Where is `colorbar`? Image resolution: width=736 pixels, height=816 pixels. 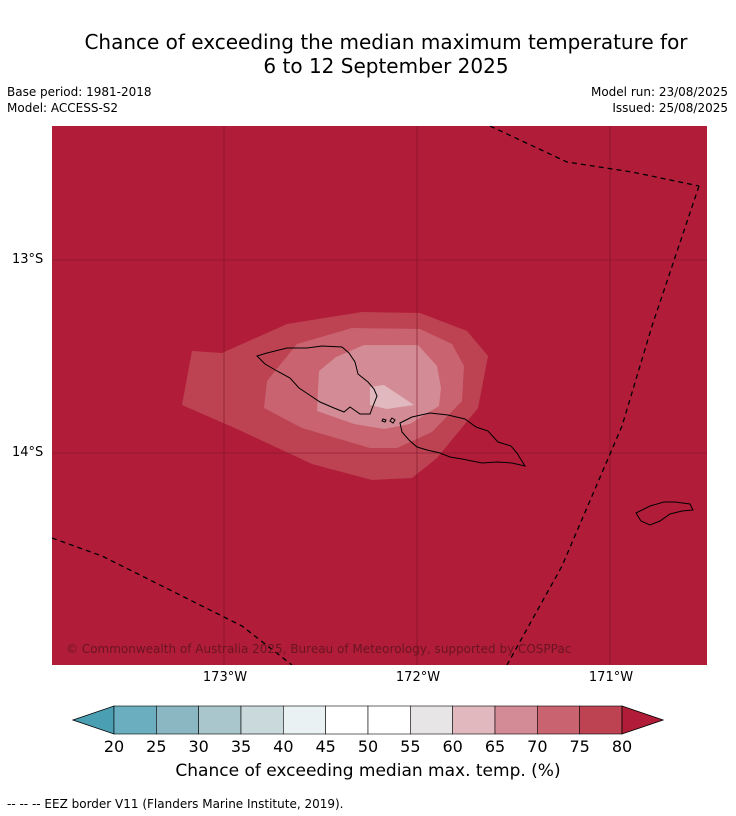 colorbar is located at coordinates (368, 720).